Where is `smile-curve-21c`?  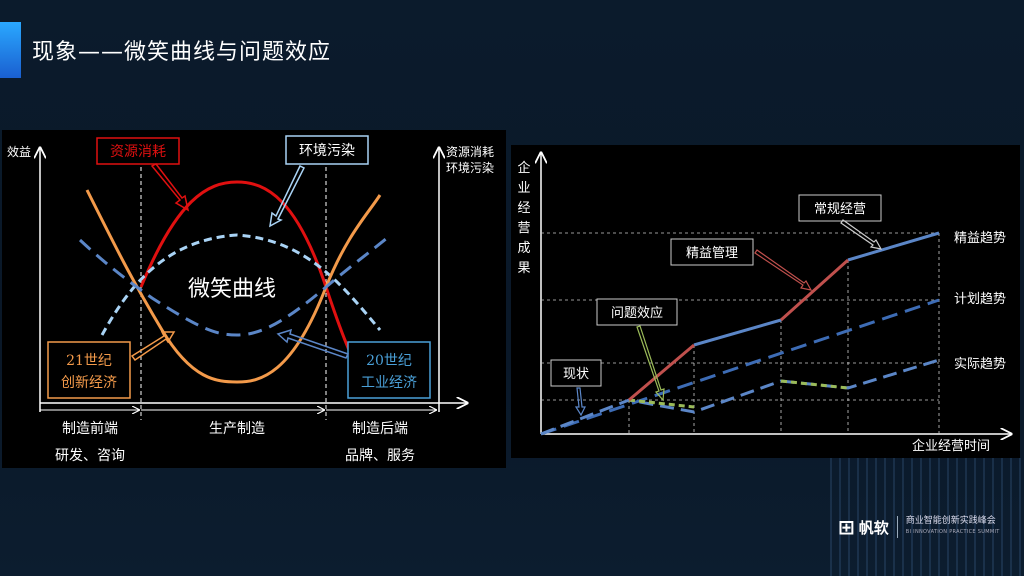 smile-curve-21c is located at coordinates (233, 286).